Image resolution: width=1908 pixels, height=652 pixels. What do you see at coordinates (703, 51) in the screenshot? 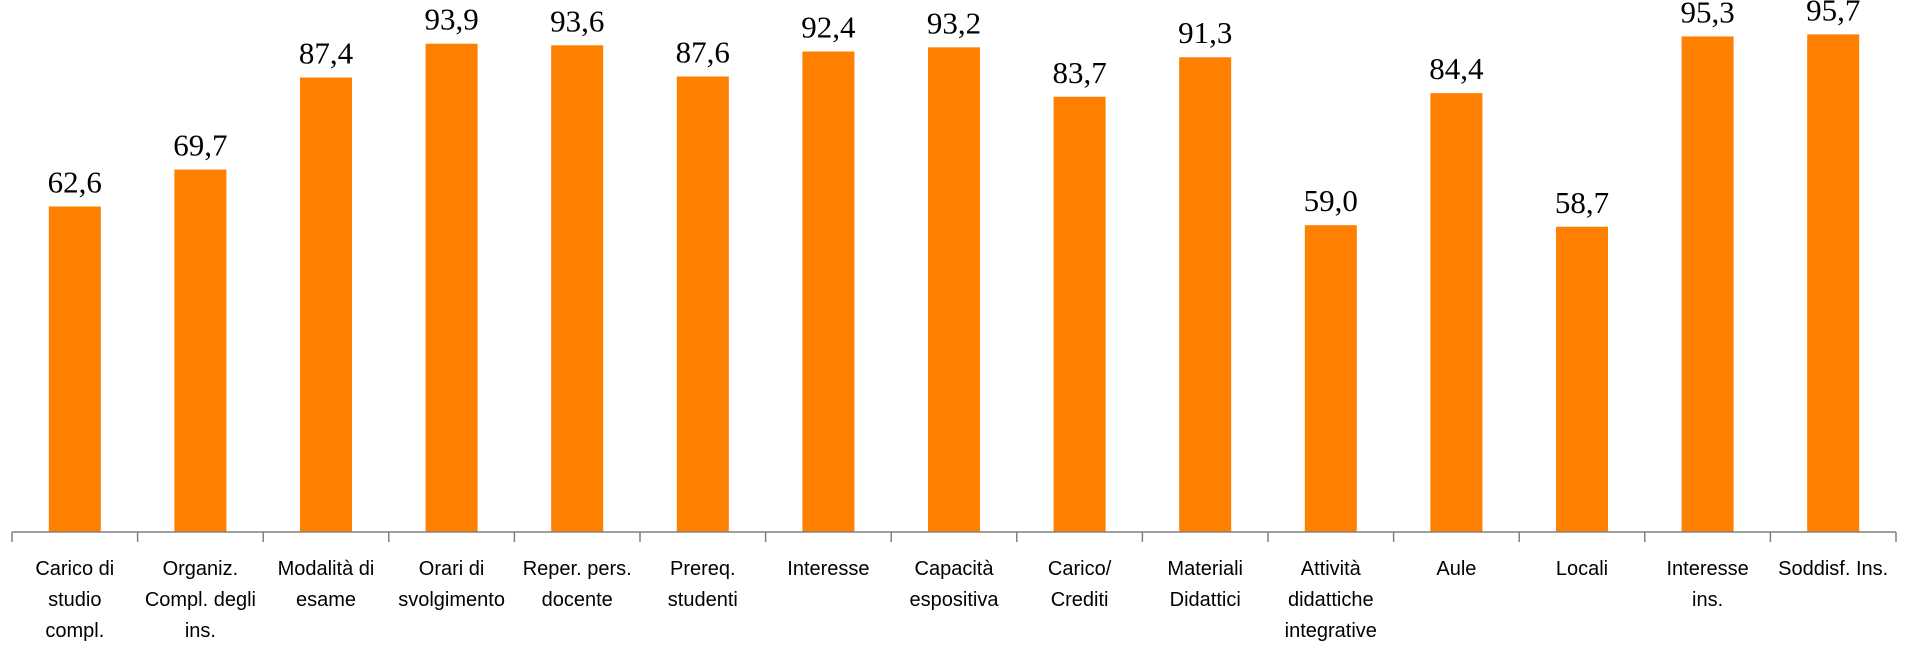
I see `bar-value-label: 87,6` at bounding box center [703, 51].